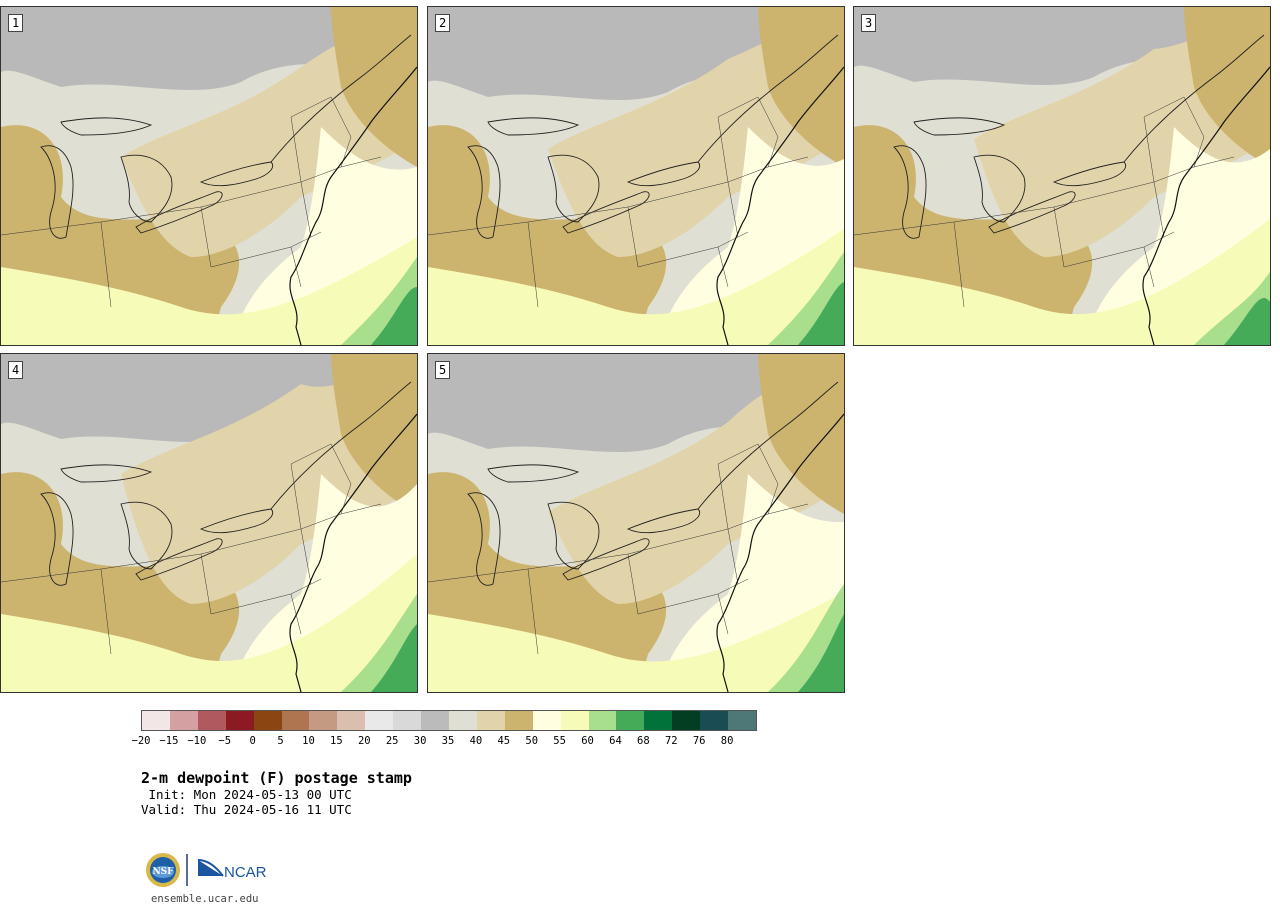 The image size is (1280, 910). I want to click on chart-title: 2-m dewpoint (F) postage stamp, so click(276, 778).